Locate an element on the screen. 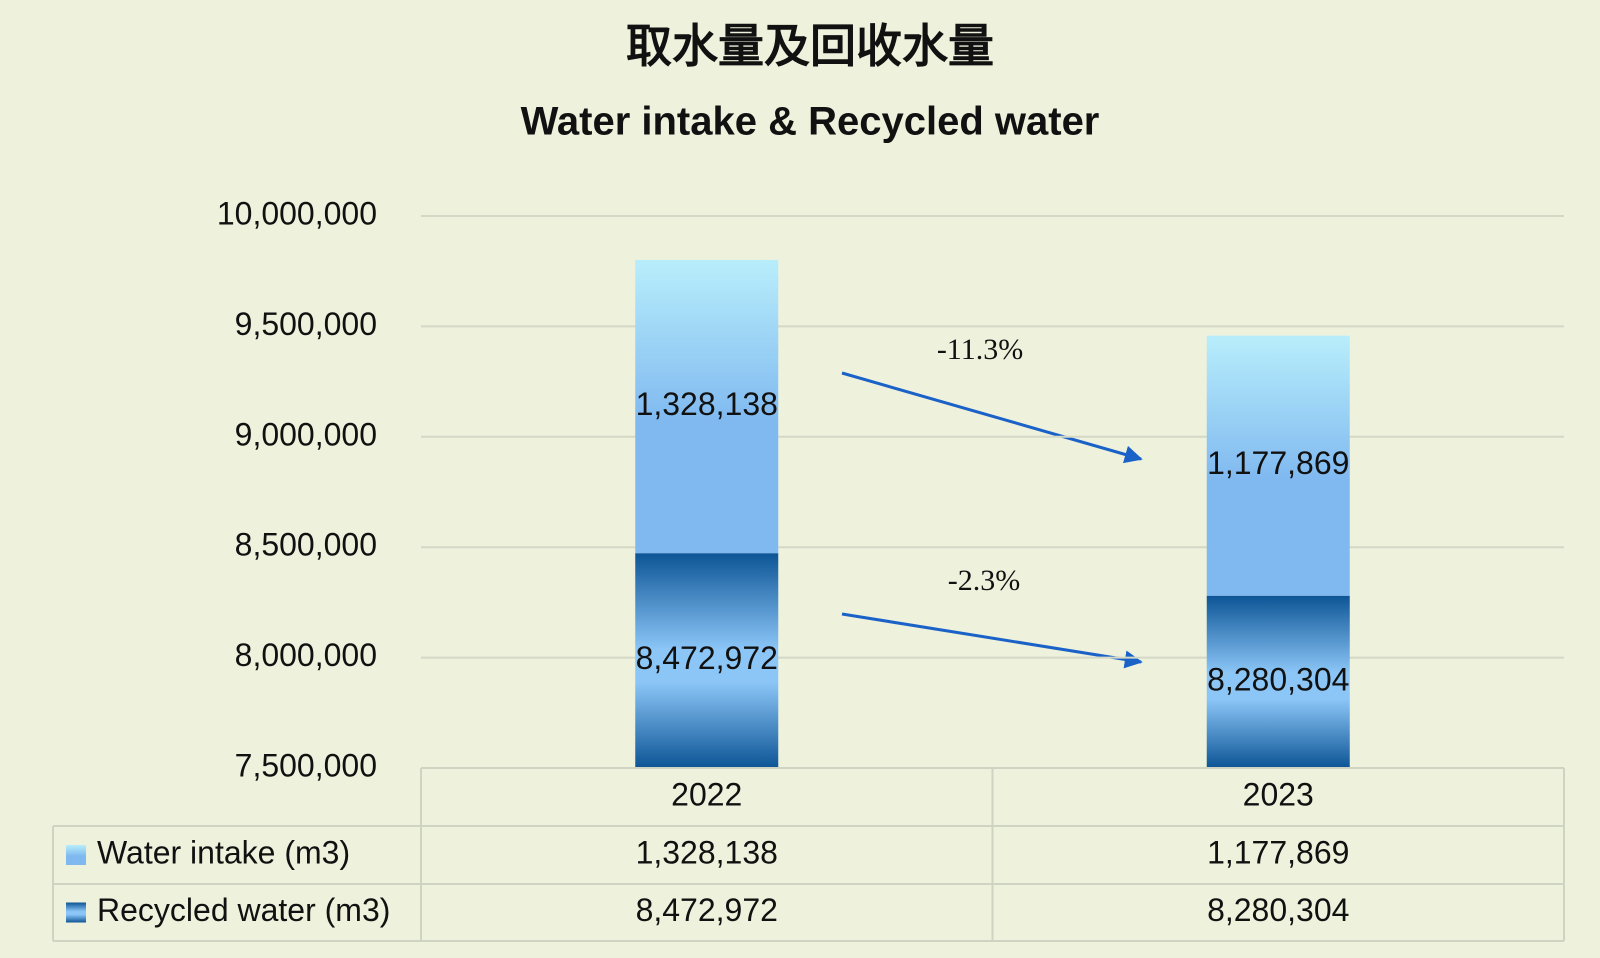  value-label: 8,280,304 is located at coordinates (1278, 679).